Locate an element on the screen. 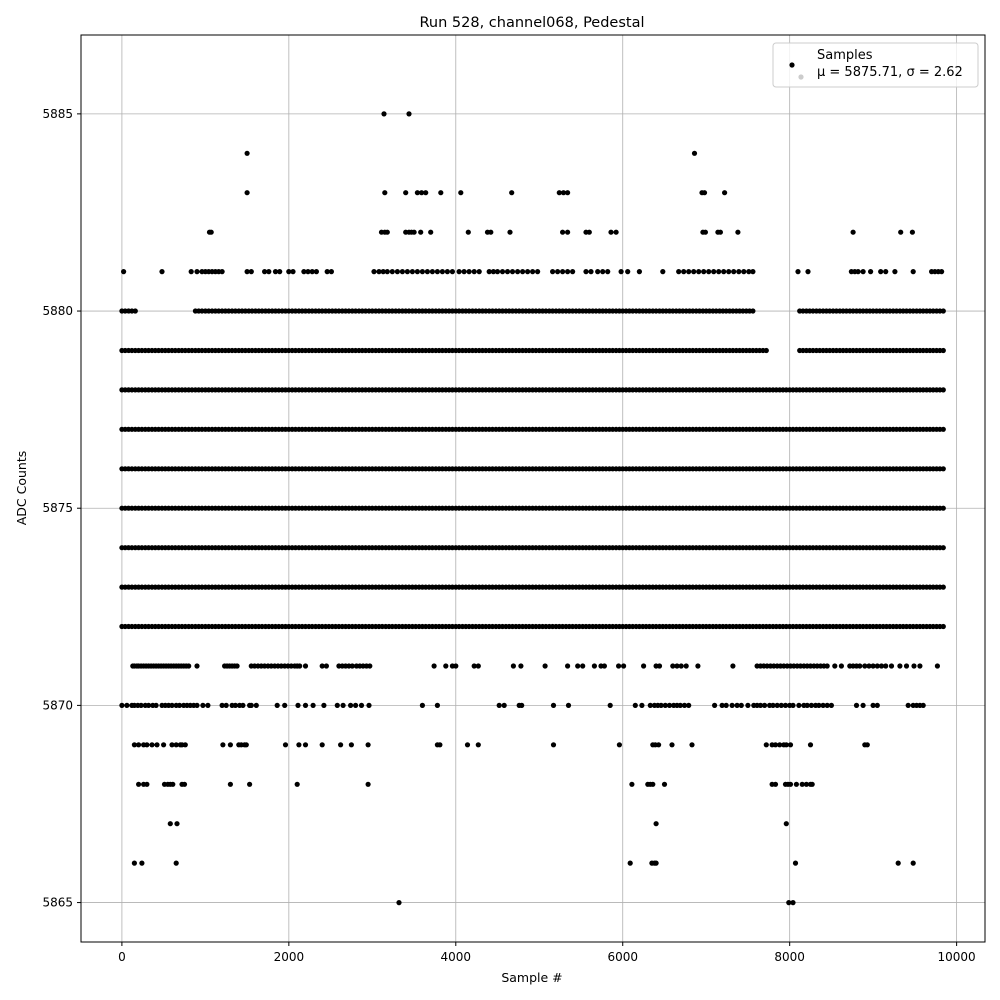 This screenshot has height=1000, width=1000. chart-title: Run 528, channel068, Pedestal is located at coordinates (531, 23).